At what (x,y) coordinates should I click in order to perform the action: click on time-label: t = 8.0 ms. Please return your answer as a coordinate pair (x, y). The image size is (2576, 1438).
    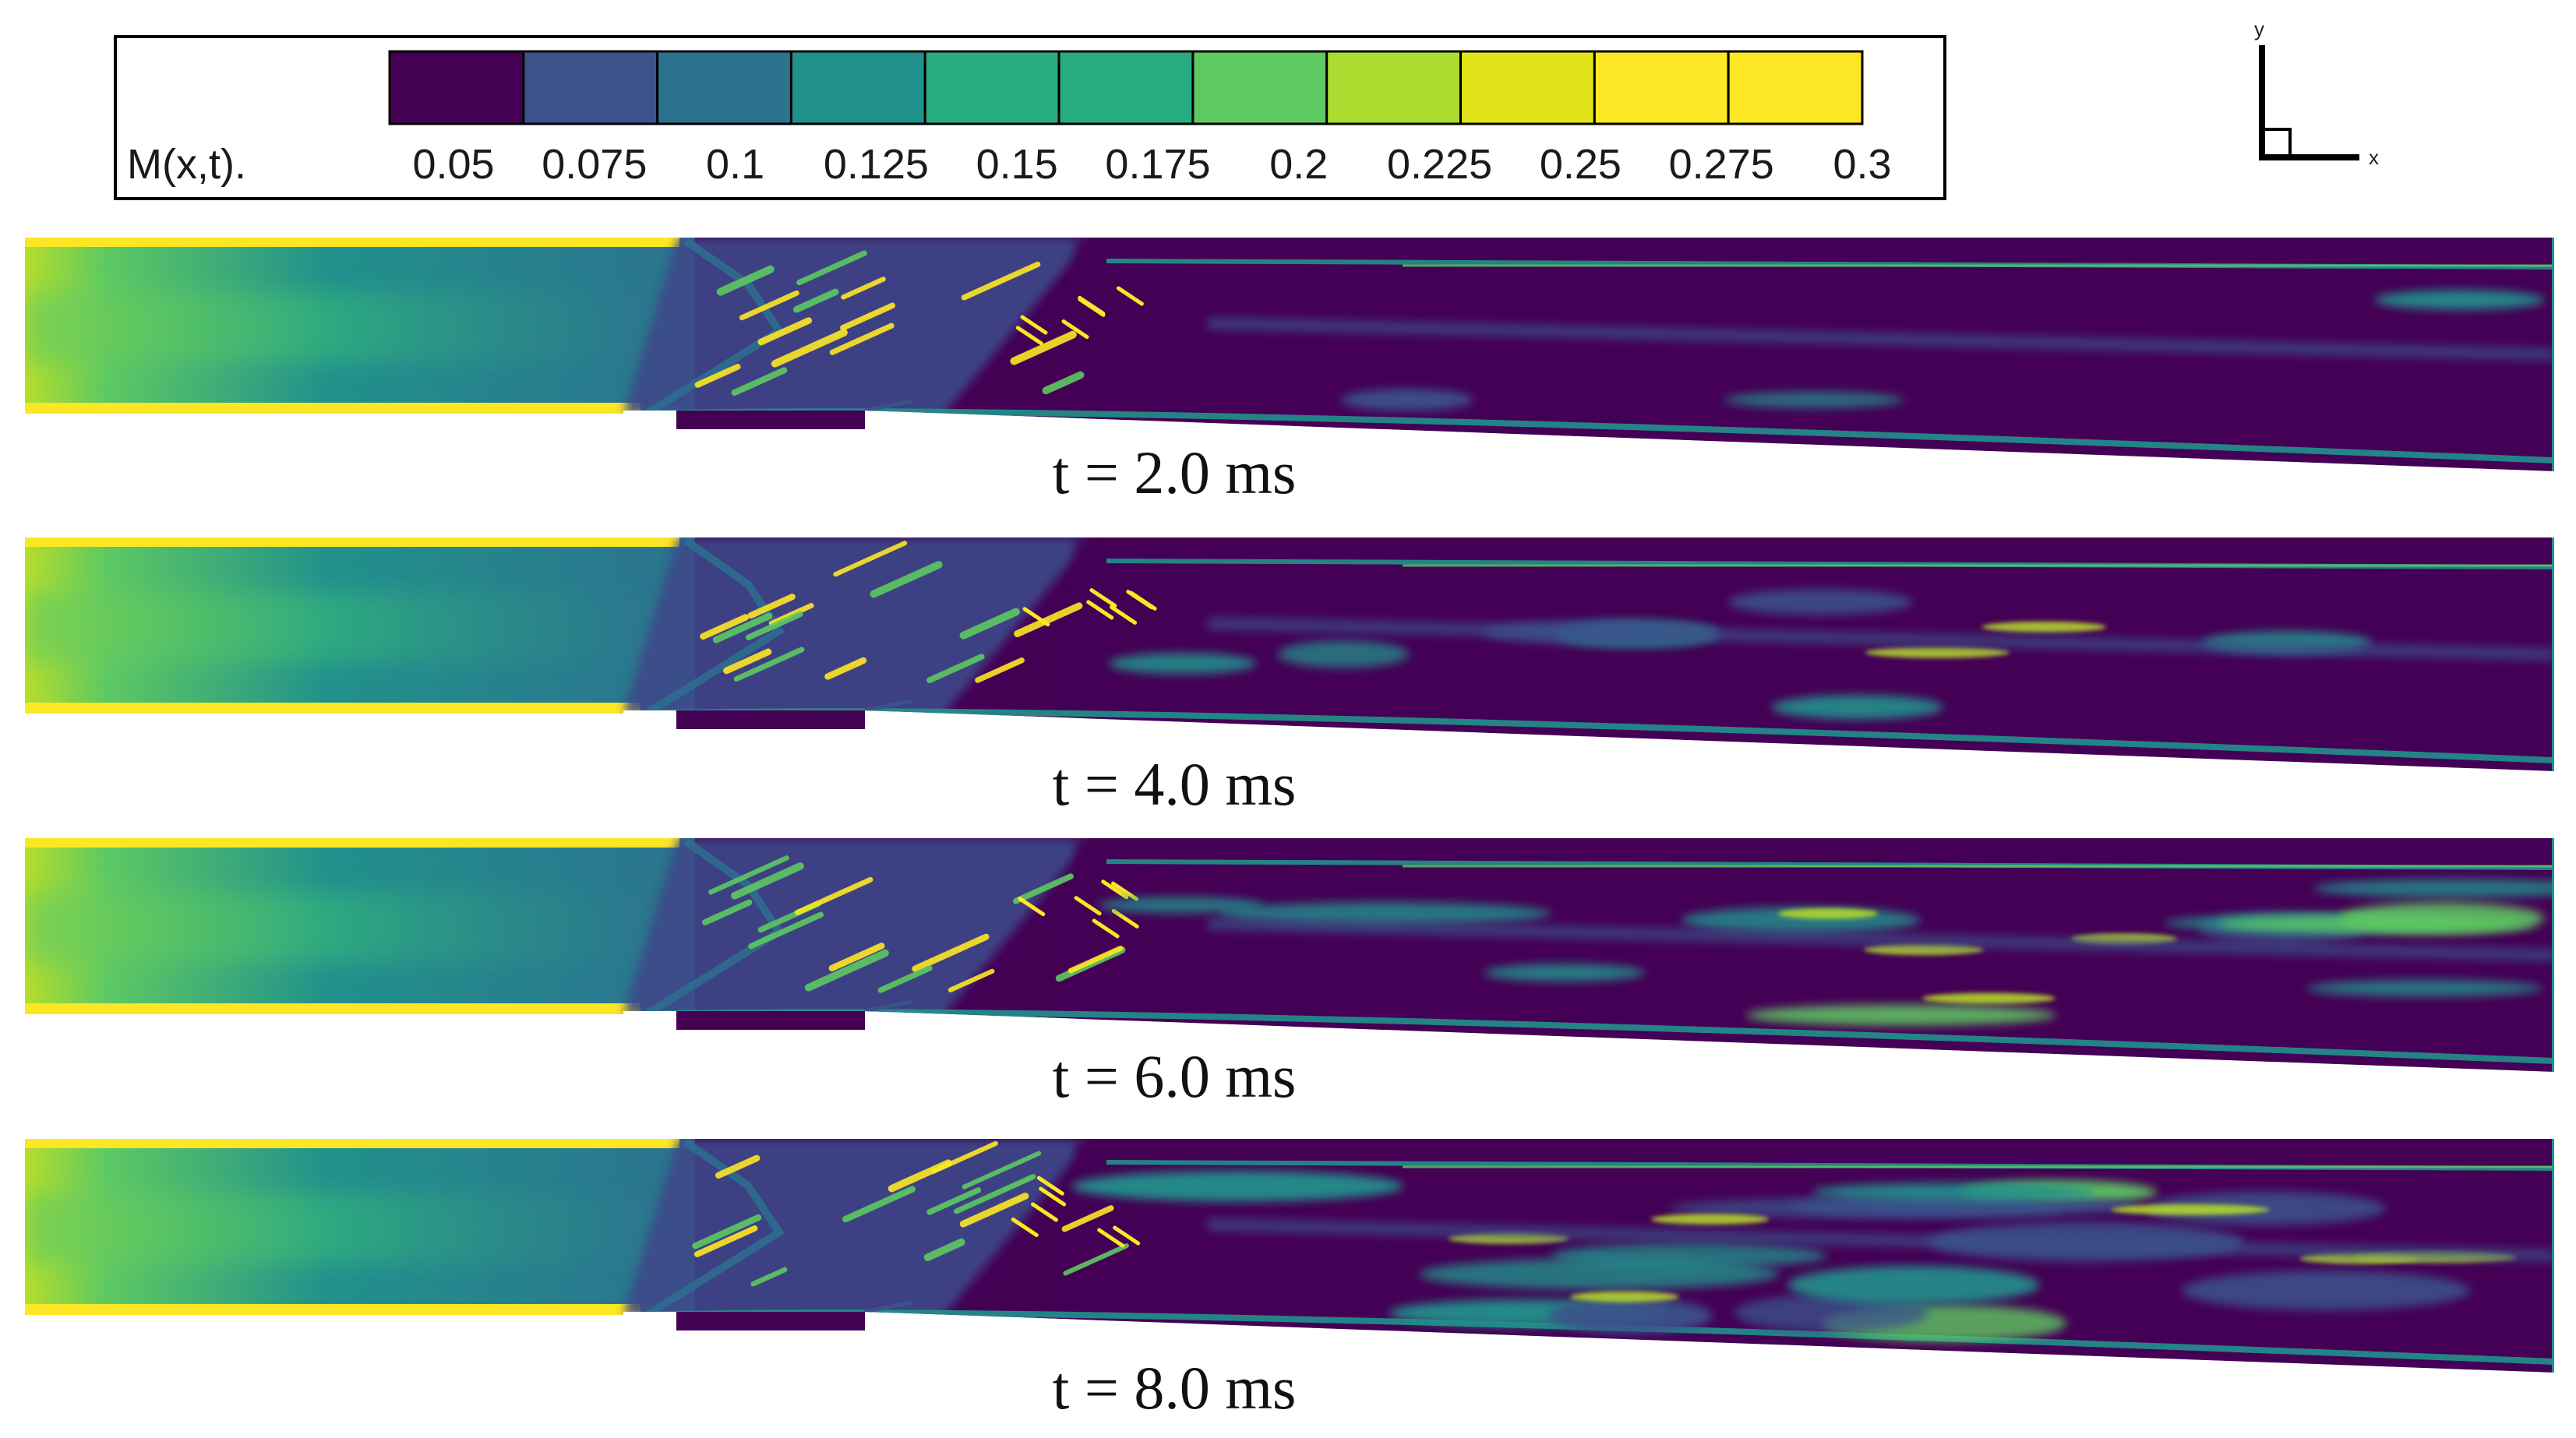
    Looking at the image, I should click on (1175, 1388).